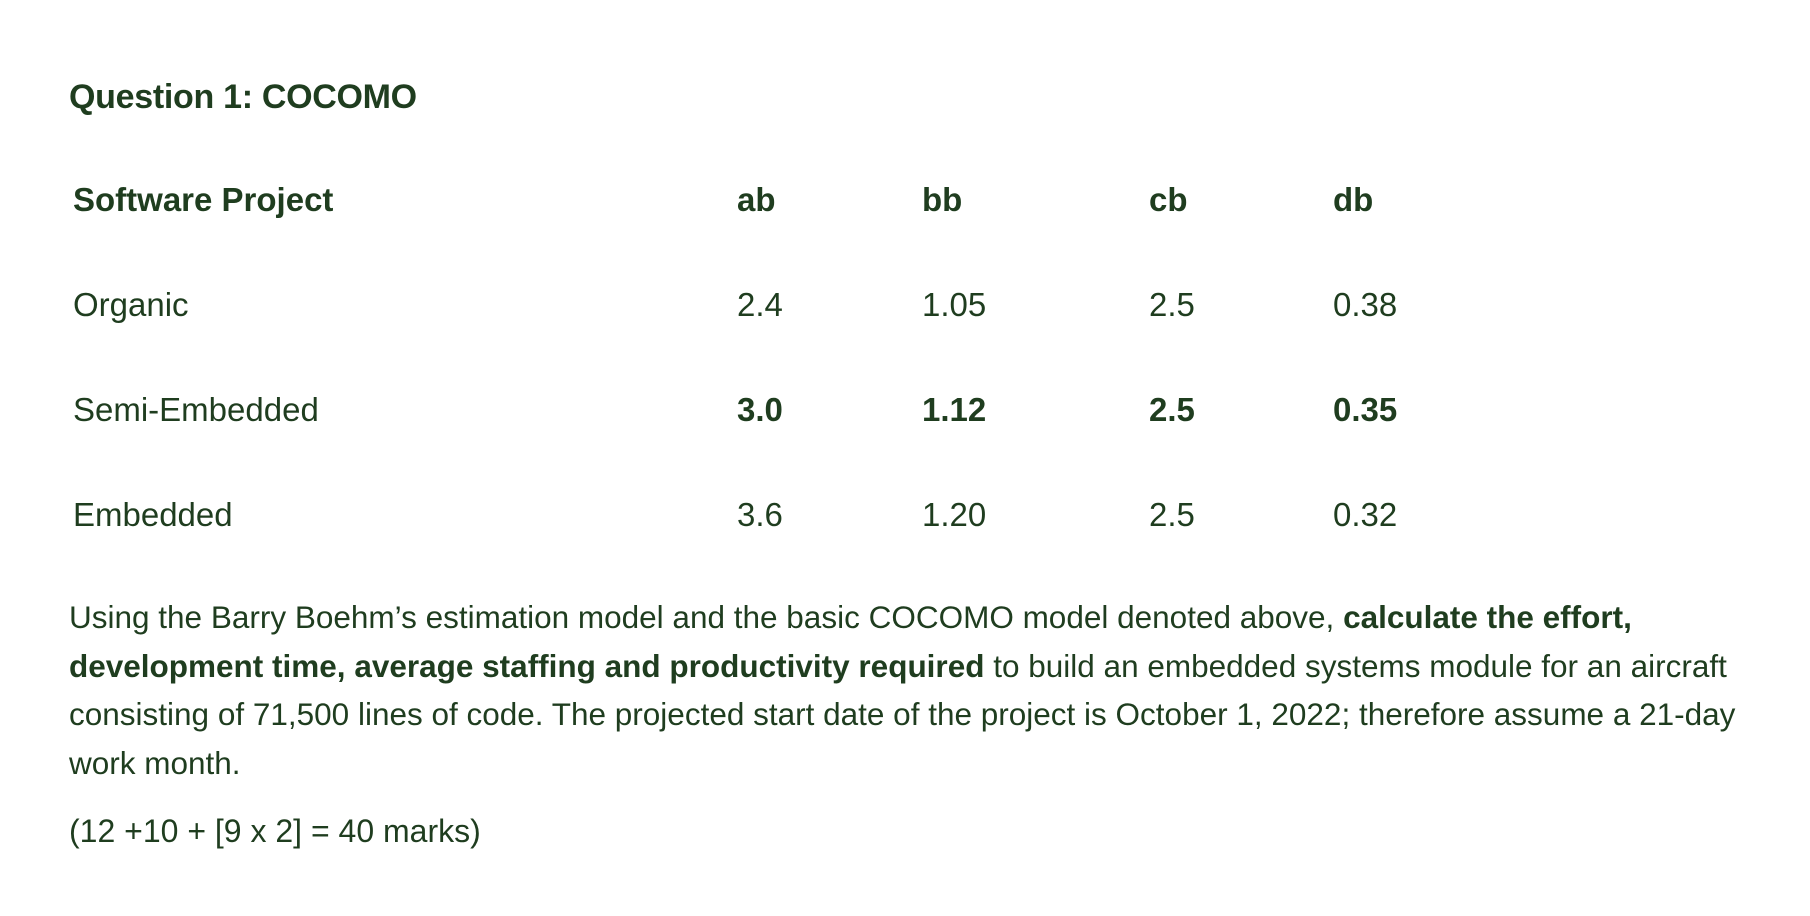  What do you see at coordinates (823, 525) in the screenshot?
I see `table-row-embedded: Embedded 3.6 1.20 2.5 0.32` at bounding box center [823, 525].